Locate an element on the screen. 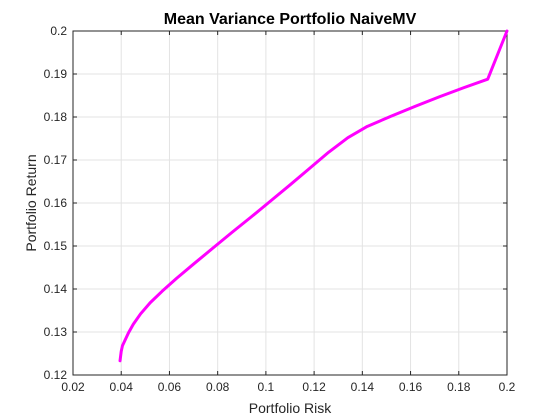  y-tick-label: 0.19 is located at coordinates (56, 74).